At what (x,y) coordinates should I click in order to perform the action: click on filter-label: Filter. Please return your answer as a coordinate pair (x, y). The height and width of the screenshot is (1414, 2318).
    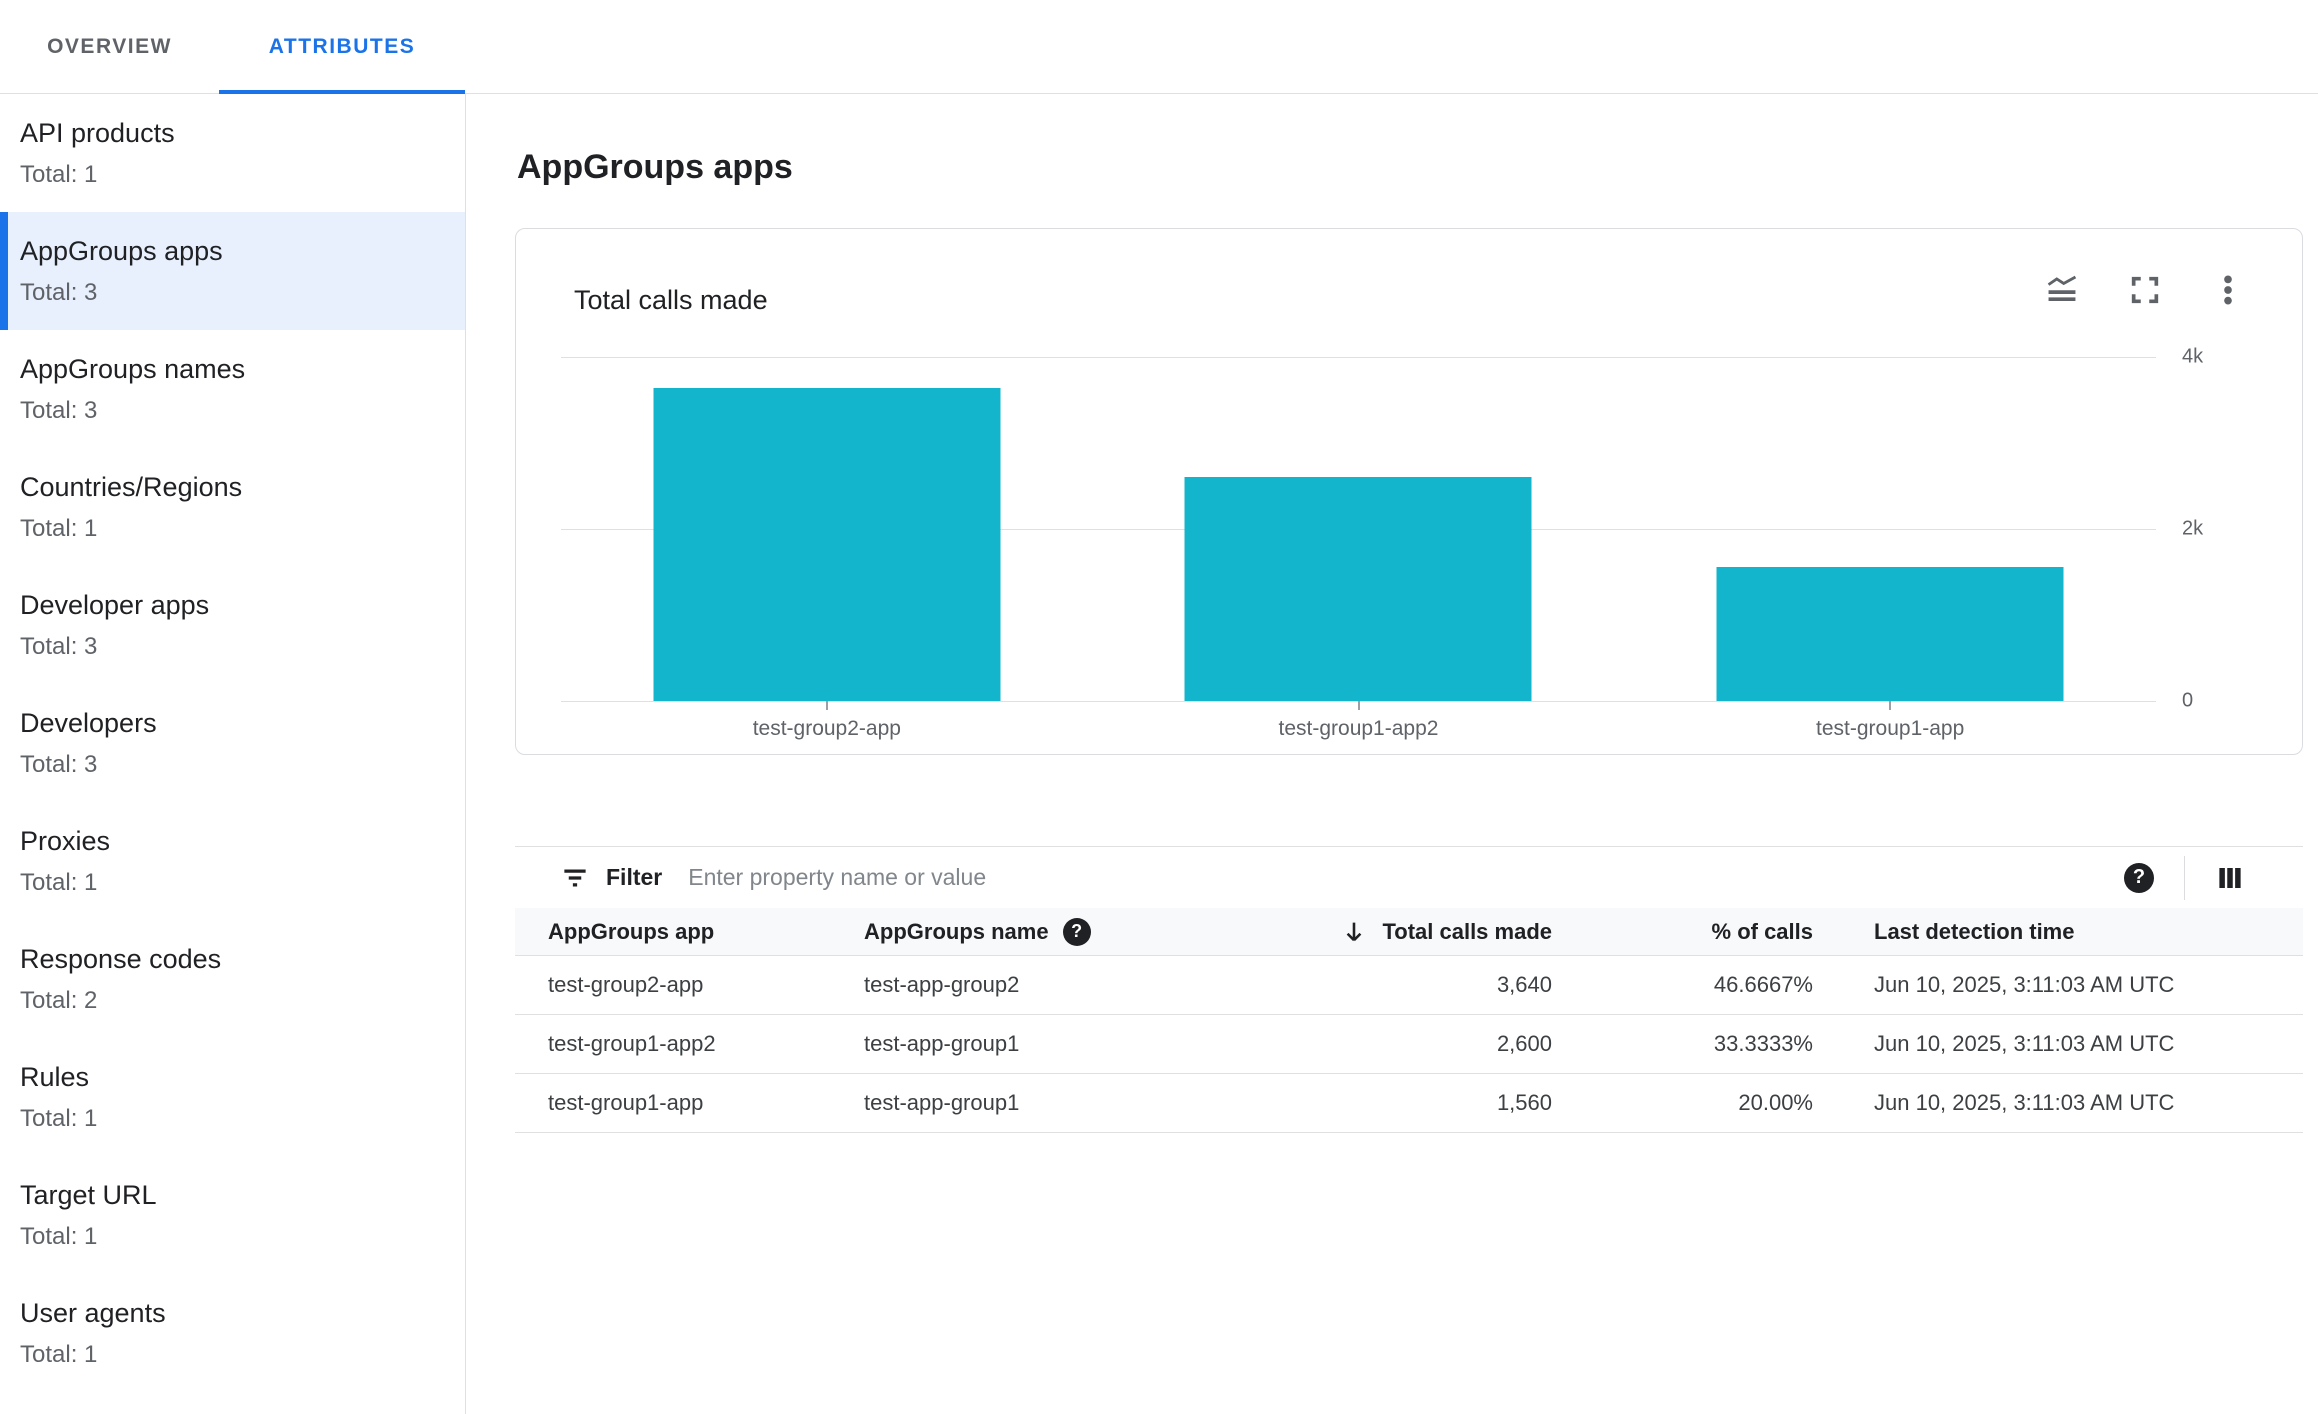
    Looking at the image, I should click on (634, 877).